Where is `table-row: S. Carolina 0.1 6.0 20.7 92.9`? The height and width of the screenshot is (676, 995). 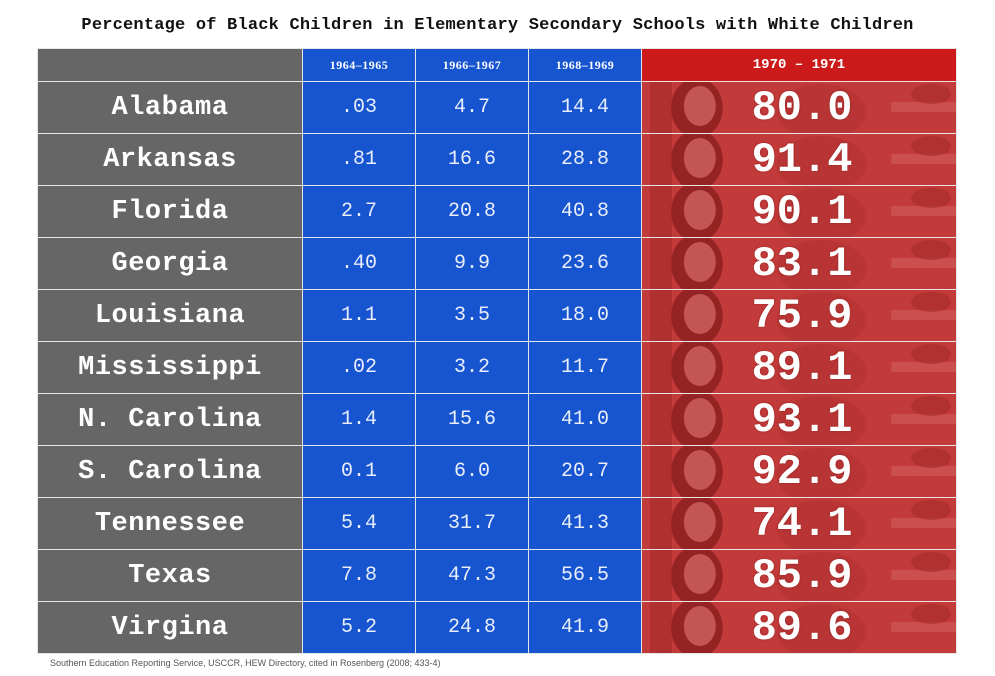 table-row: S. Carolina 0.1 6.0 20.7 92.9 is located at coordinates (497, 471).